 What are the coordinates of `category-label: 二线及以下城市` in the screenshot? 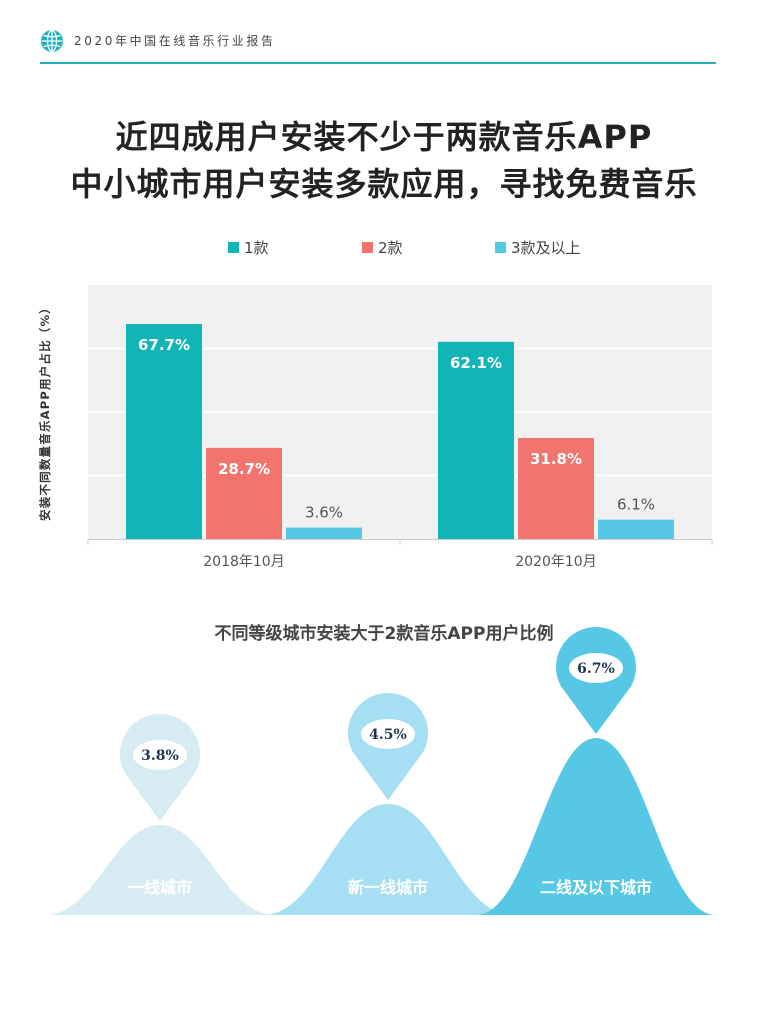 It's located at (596, 887).